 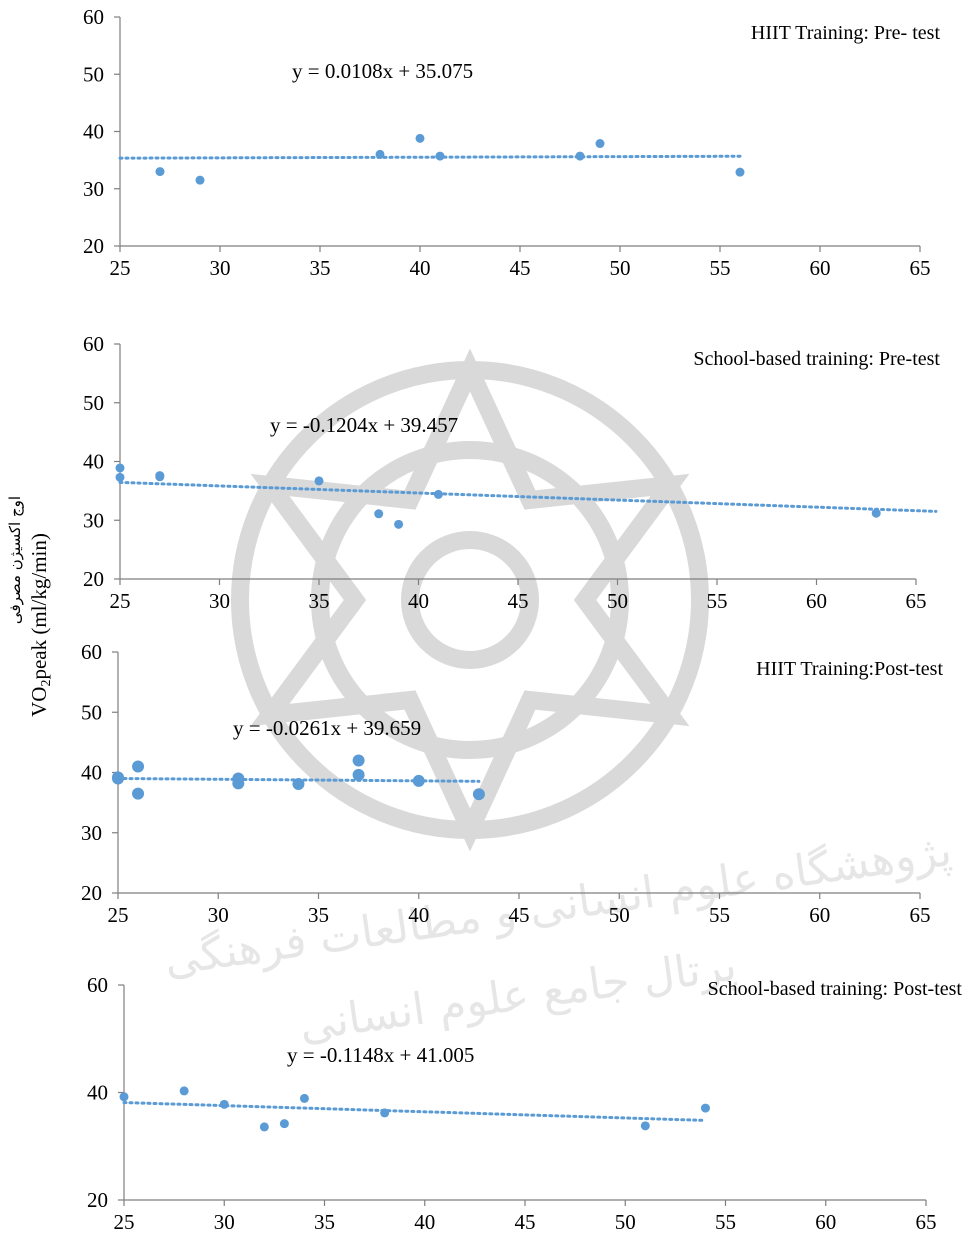 What do you see at coordinates (39, 606) in the screenshot?
I see `y-axis-label-rest: peak (ml/kg/min)` at bounding box center [39, 606].